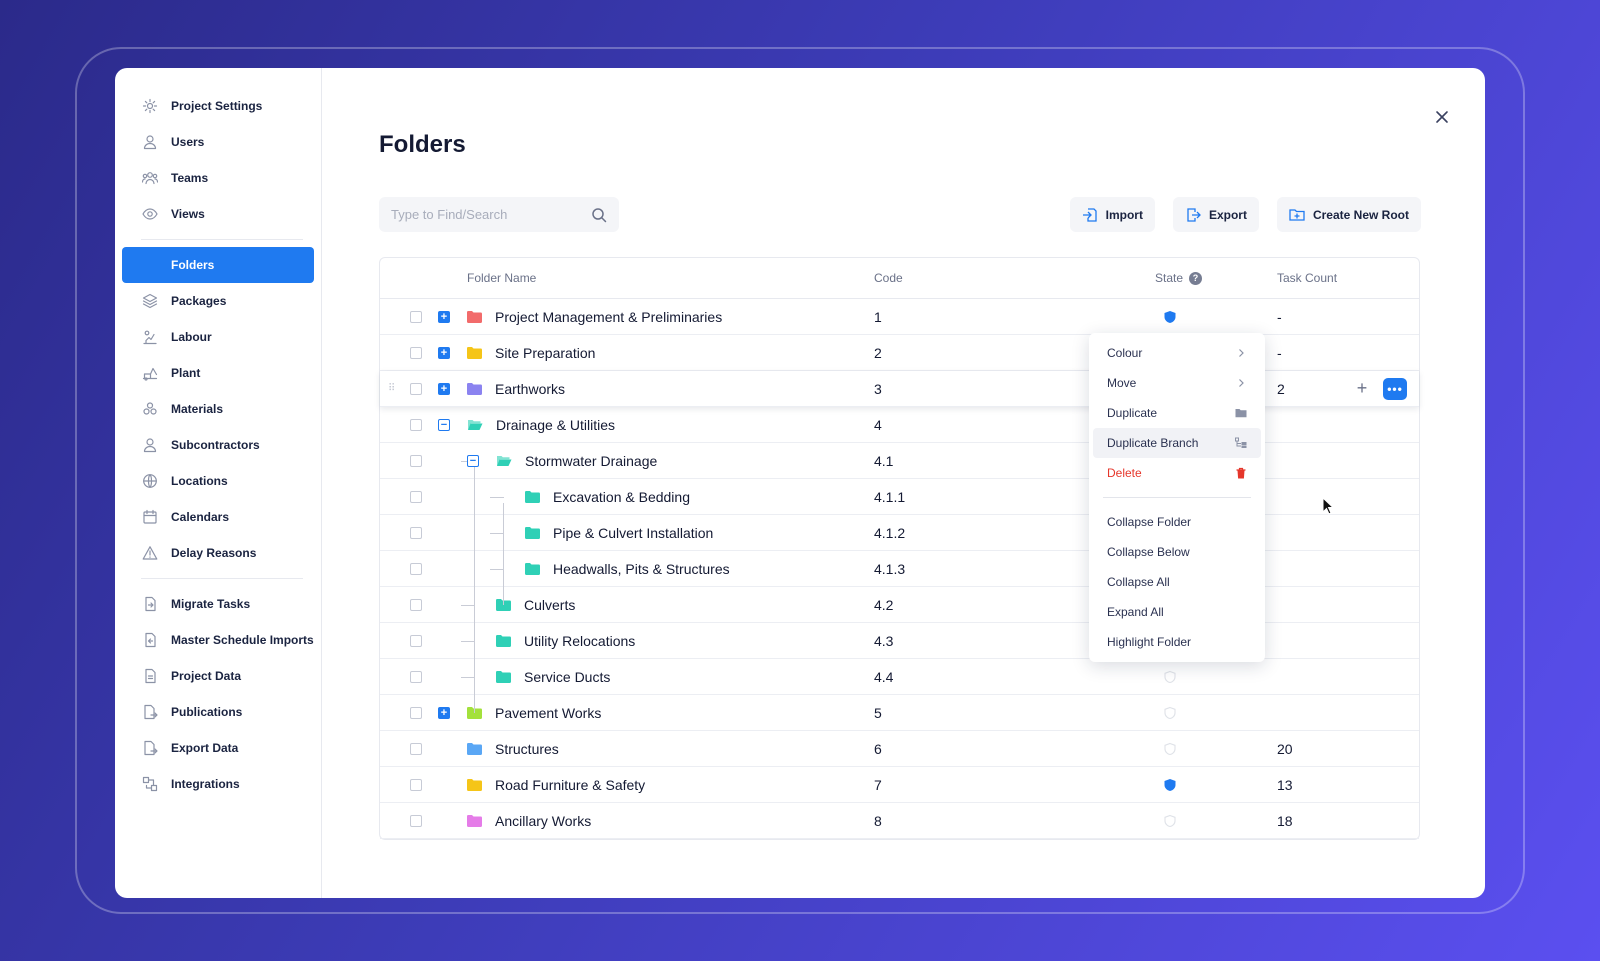 The image size is (1600, 961). What do you see at coordinates (150, 640) in the screenshot?
I see `import-file-icon` at bounding box center [150, 640].